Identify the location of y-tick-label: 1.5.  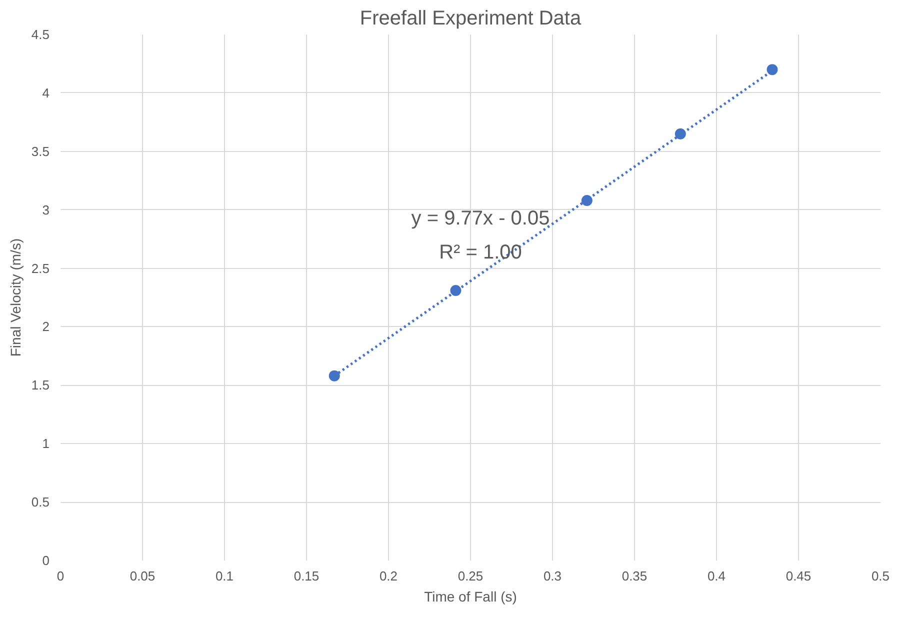
(40, 385).